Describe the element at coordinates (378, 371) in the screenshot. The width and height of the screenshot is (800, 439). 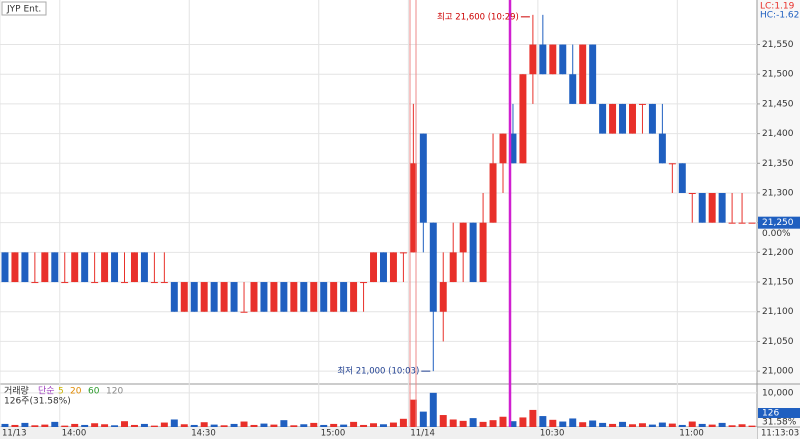
I see `low-annotation: 최저 21,000 (10:03)` at that location.